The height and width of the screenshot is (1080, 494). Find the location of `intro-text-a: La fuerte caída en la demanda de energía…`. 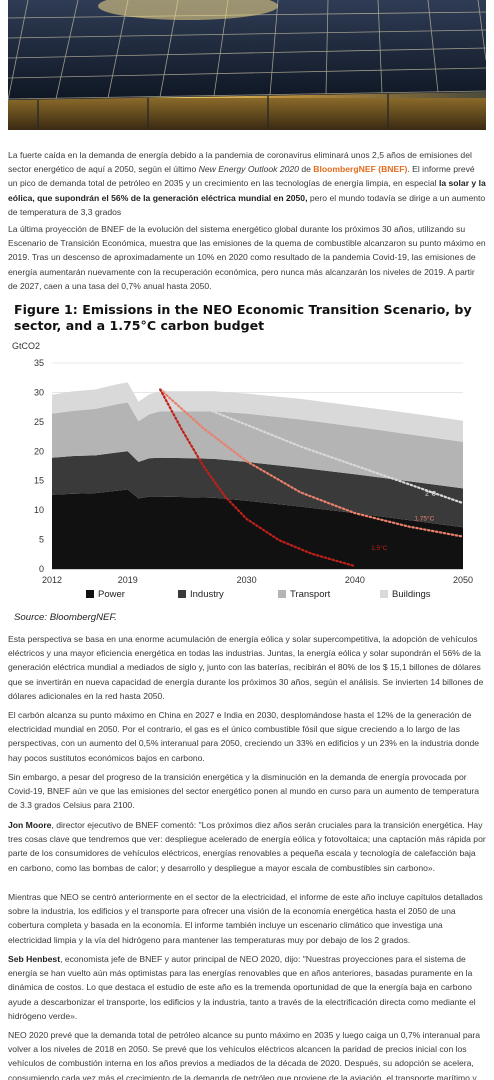

intro-text-a: La fuerte caída en la demanda de energía… is located at coordinates (240, 162).